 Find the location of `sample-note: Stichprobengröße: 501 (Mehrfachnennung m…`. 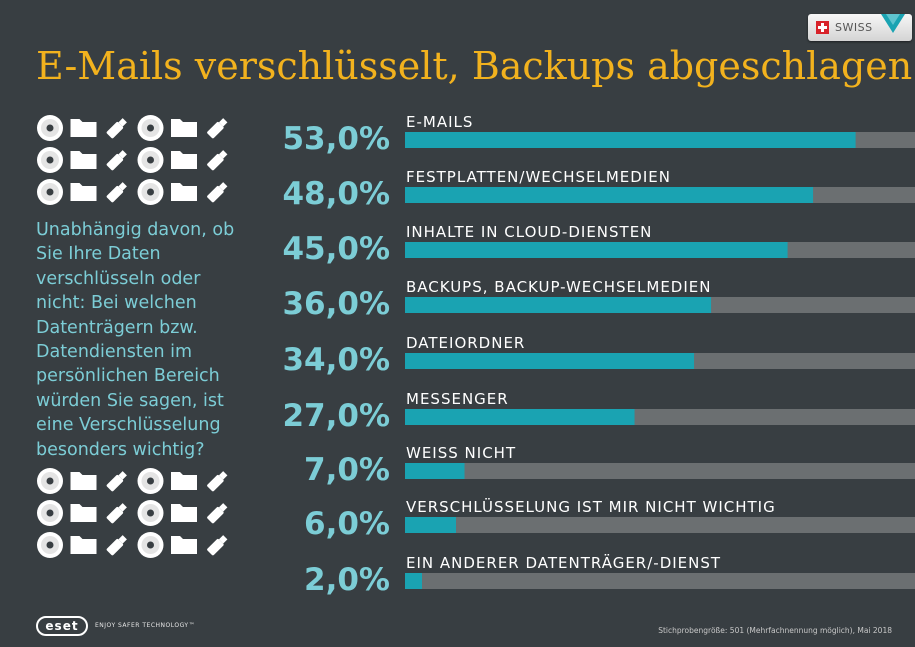

sample-note: Stichprobengröße: 501 (Mehrfachnennung m… is located at coordinates (775, 630).